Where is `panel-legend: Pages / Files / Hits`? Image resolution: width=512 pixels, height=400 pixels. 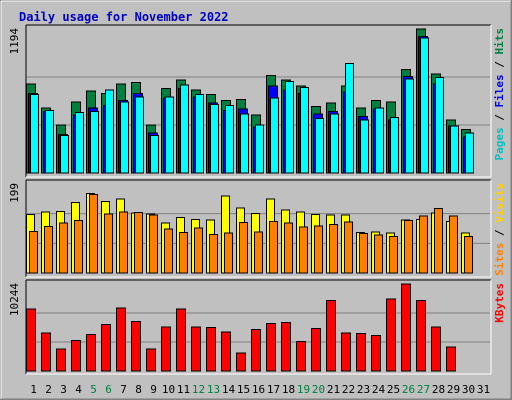
panel-legend: Pages / Files / Hits is located at coordinates (499, 94).